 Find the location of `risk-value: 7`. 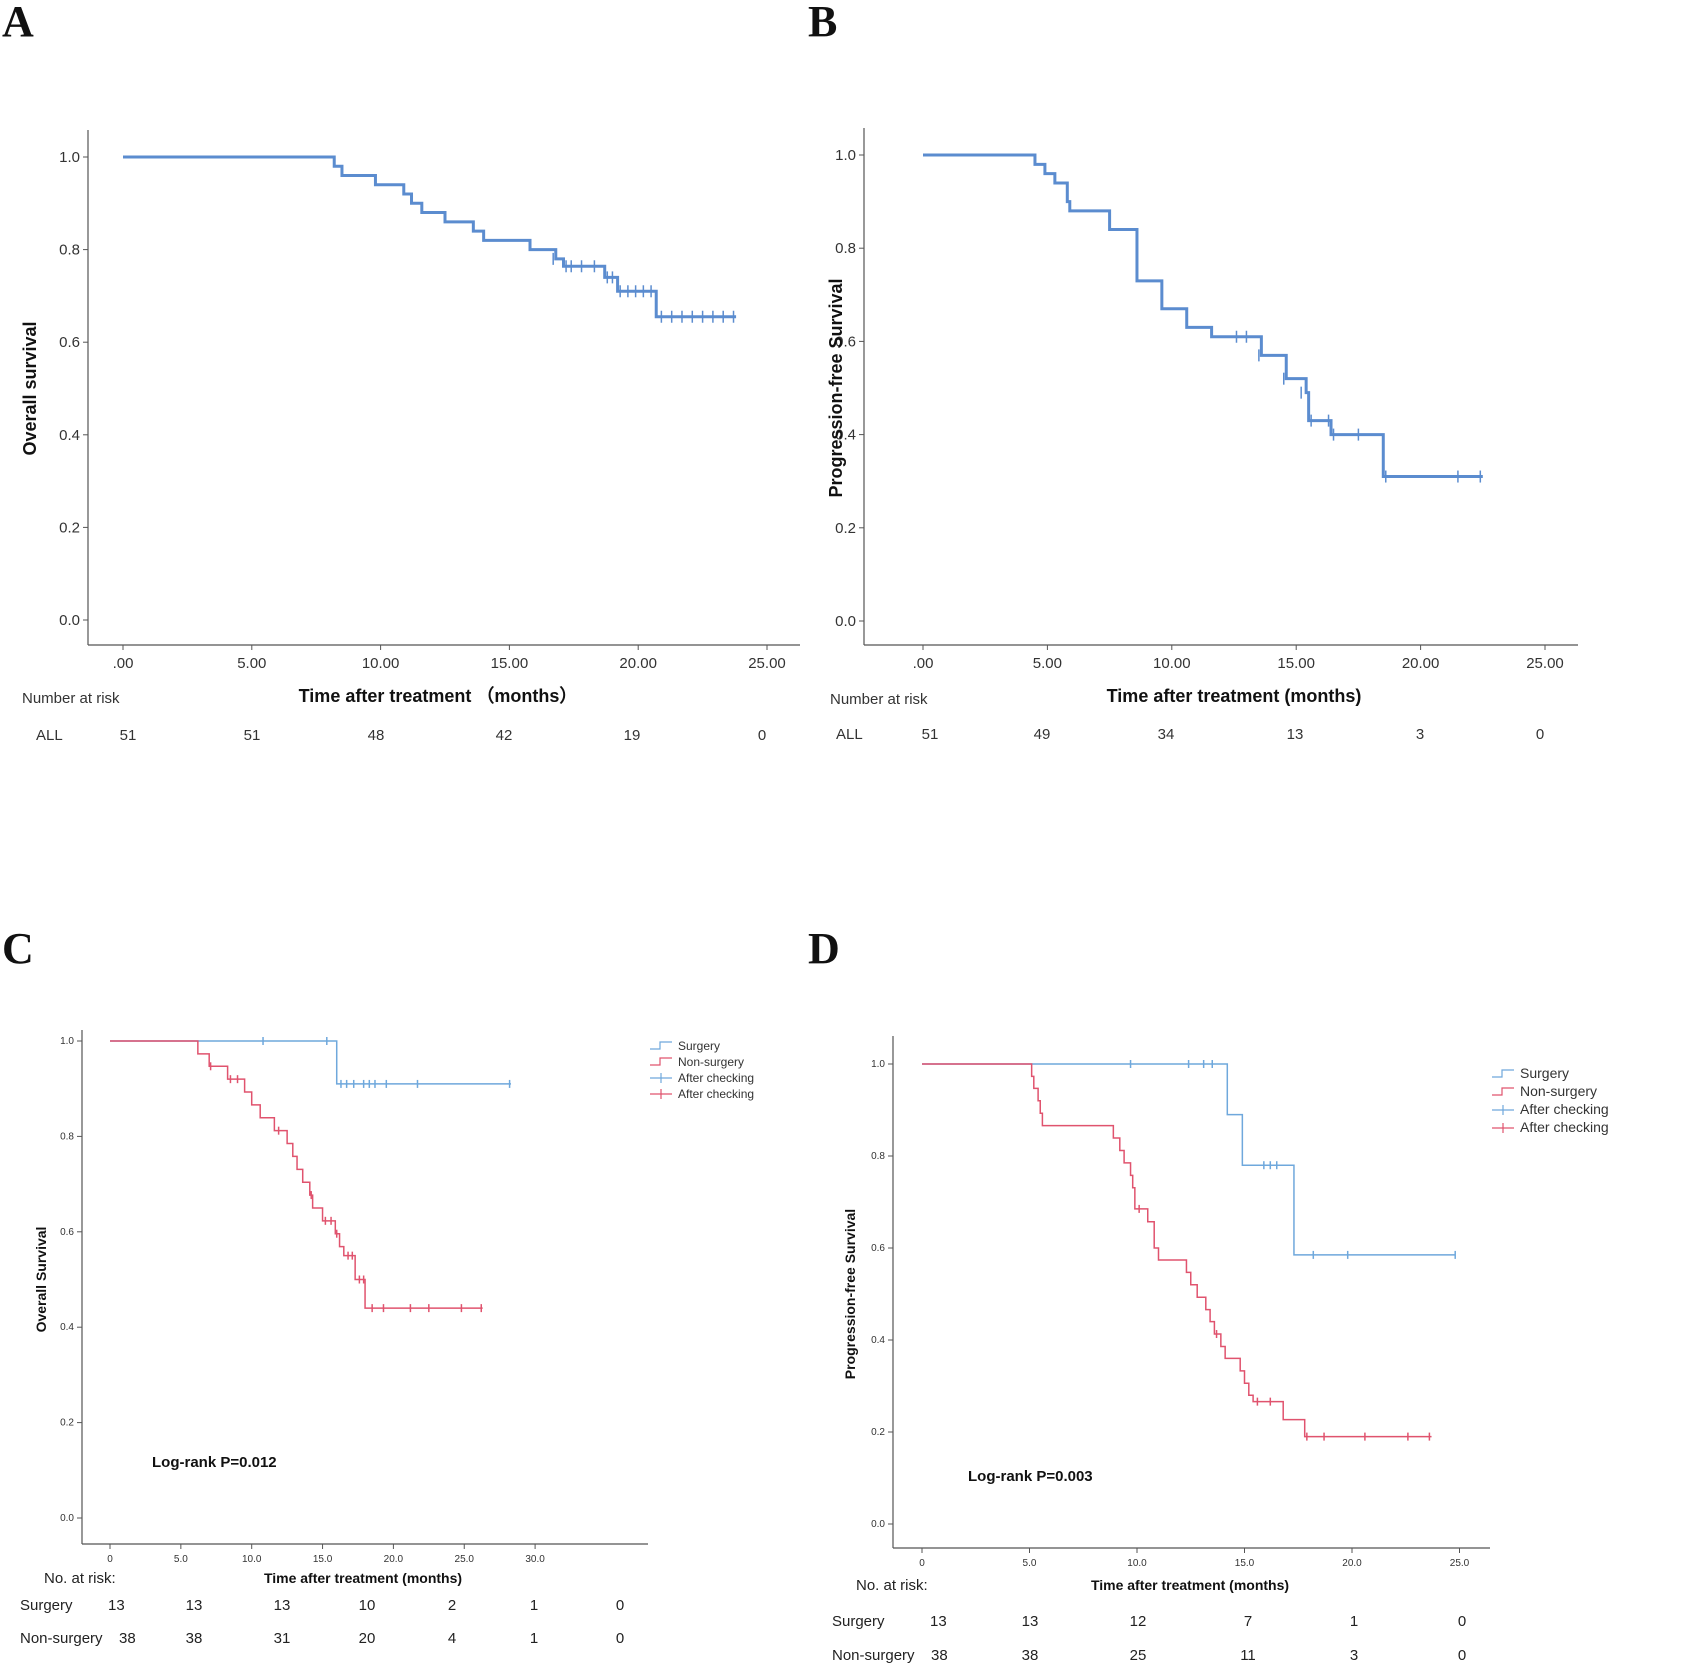

risk-value: 7 is located at coordinates (1248, 1621).